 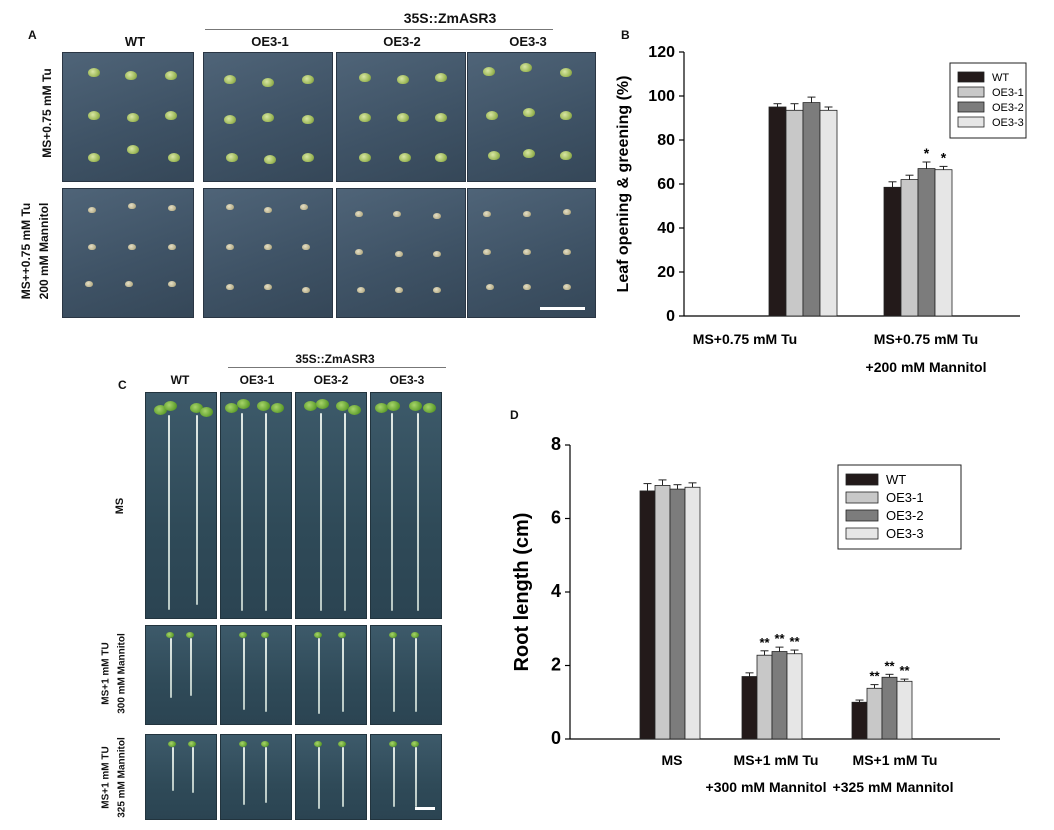 I want to click on chart-b-ytick-label-80: 80, so click(x=666, y=140).